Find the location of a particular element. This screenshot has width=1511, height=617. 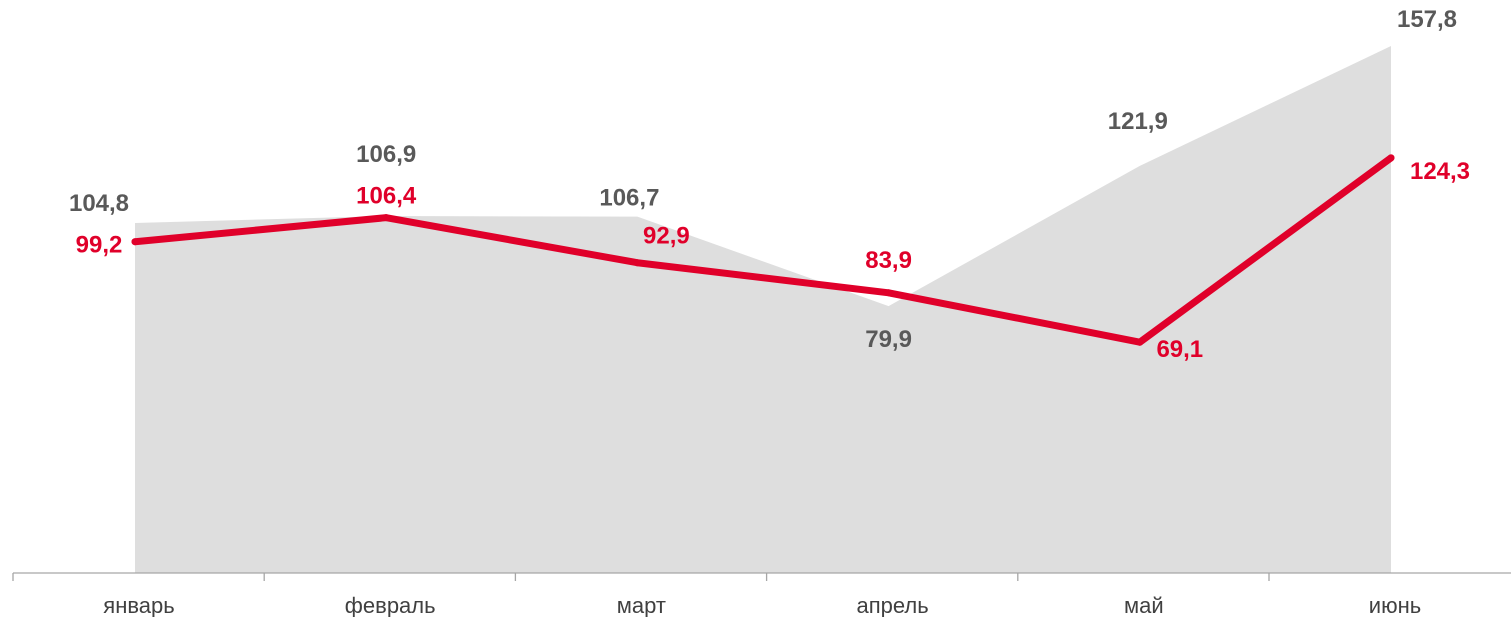

area-data-label: 106,7 is located at coordinates (629, 198).